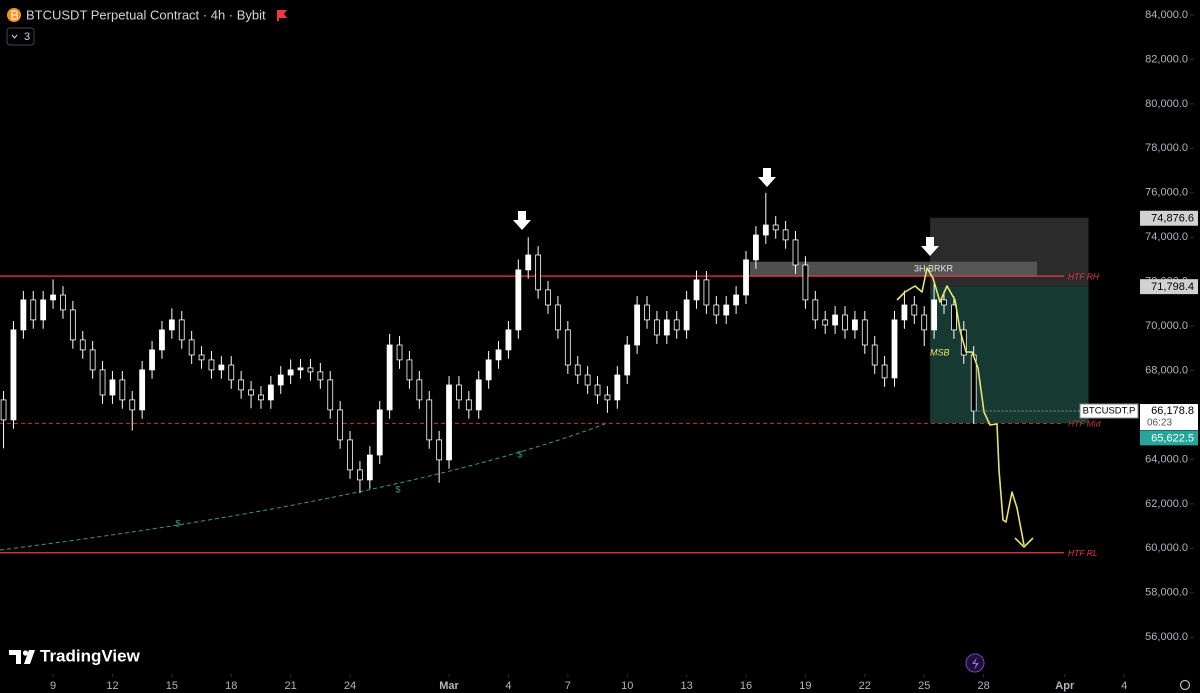  What do you see at coordinates (14, 36) in the screenshot?
I see `chevron` at bounding box center [14, 36].